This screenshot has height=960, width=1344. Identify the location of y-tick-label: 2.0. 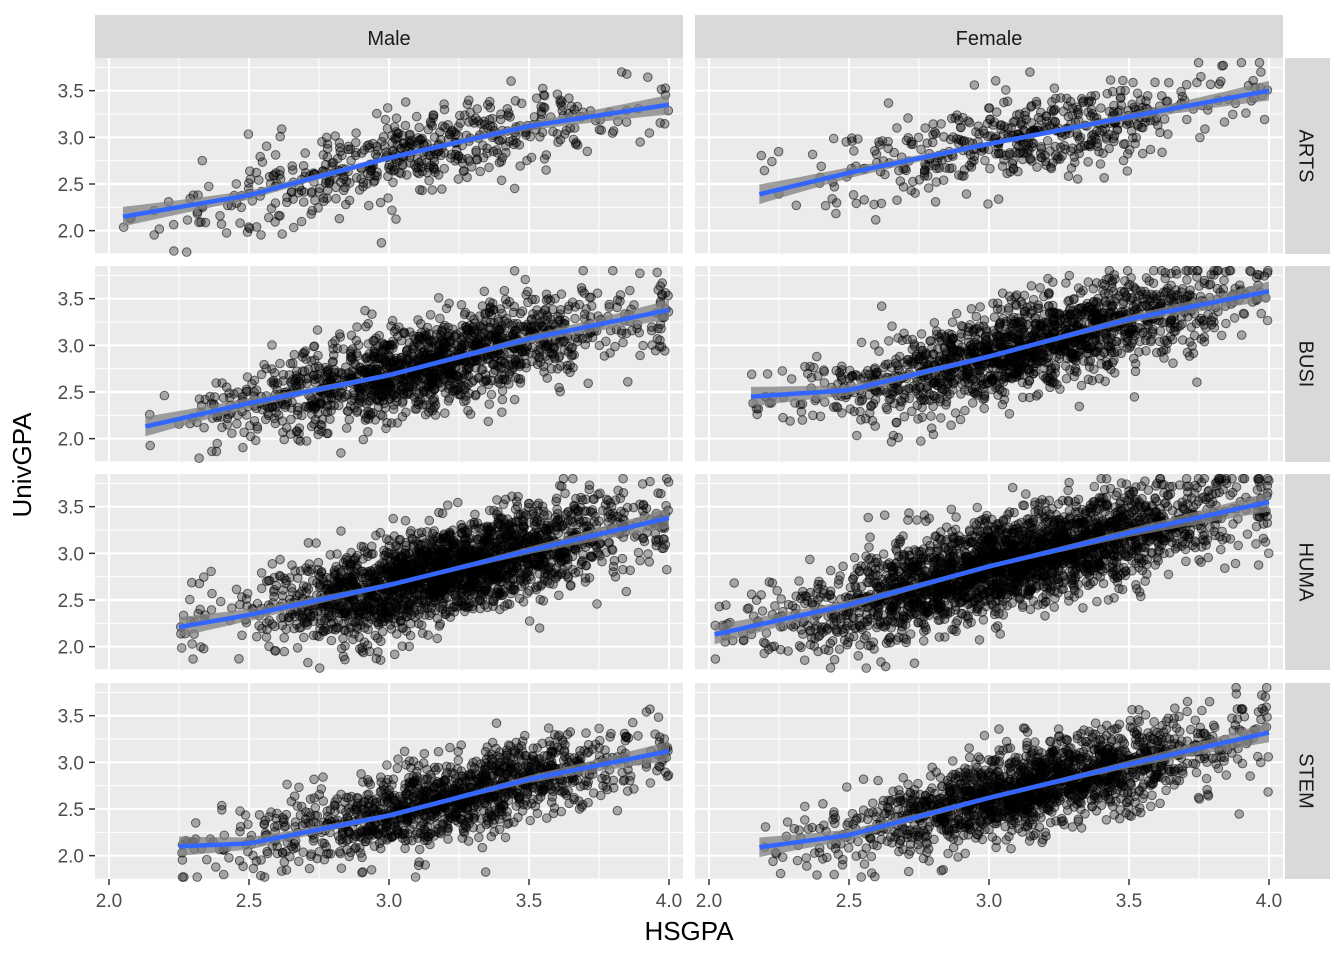
(71, 232).